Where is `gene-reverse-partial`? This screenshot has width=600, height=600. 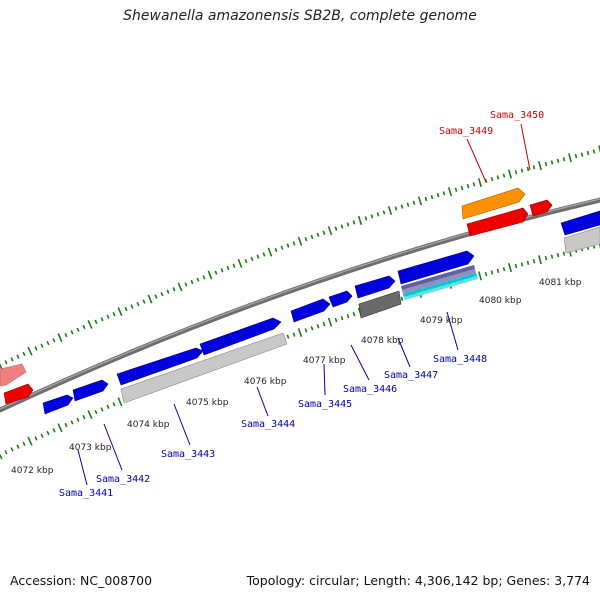
gene-reverse-partial is located at coordinates (18, 394).